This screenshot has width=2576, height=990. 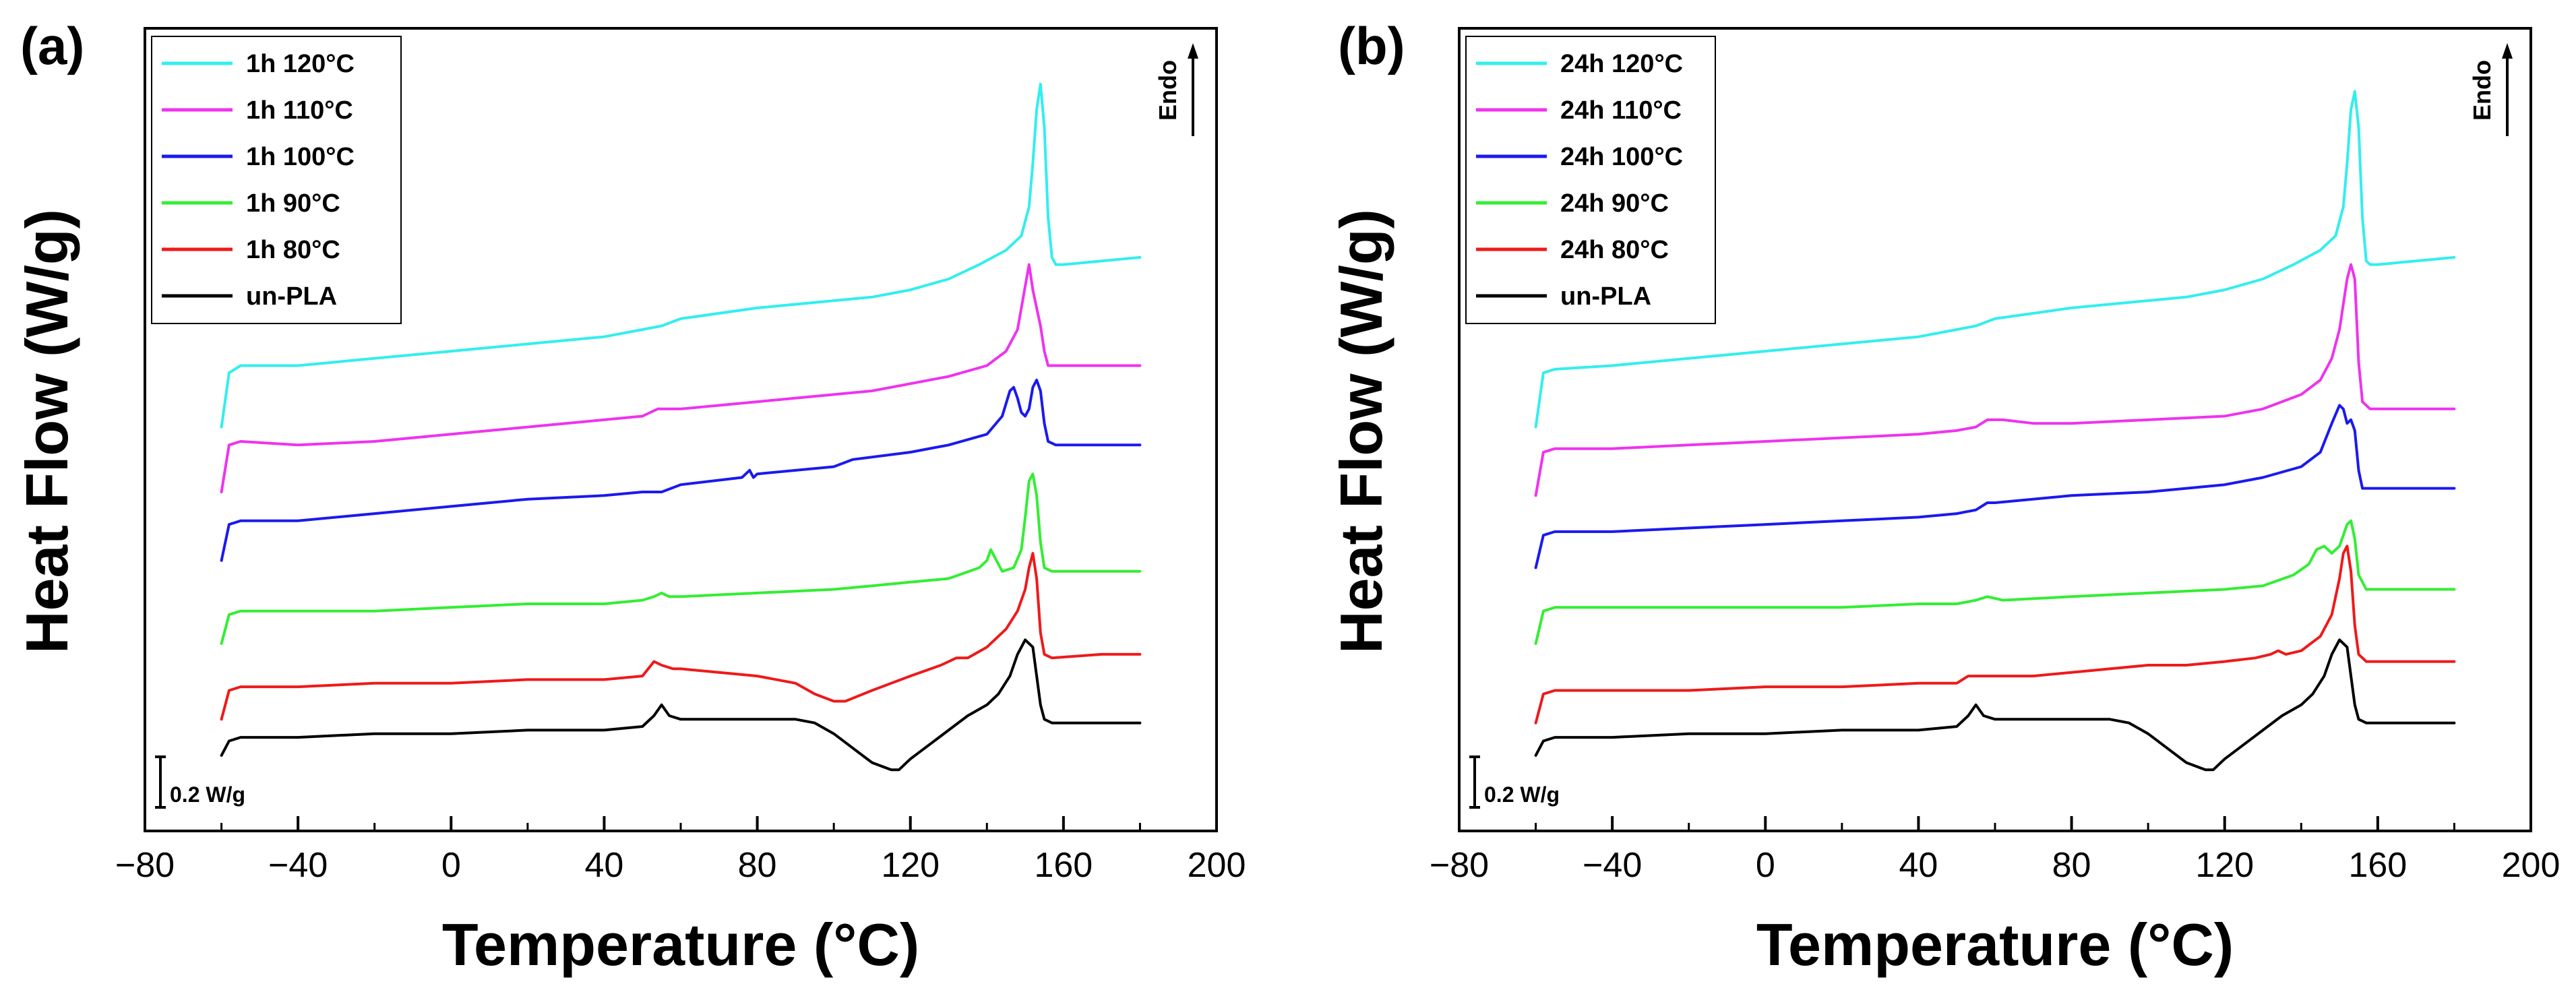 I want to click on series-line-24h-80-c, so click(x=1995, y=634).